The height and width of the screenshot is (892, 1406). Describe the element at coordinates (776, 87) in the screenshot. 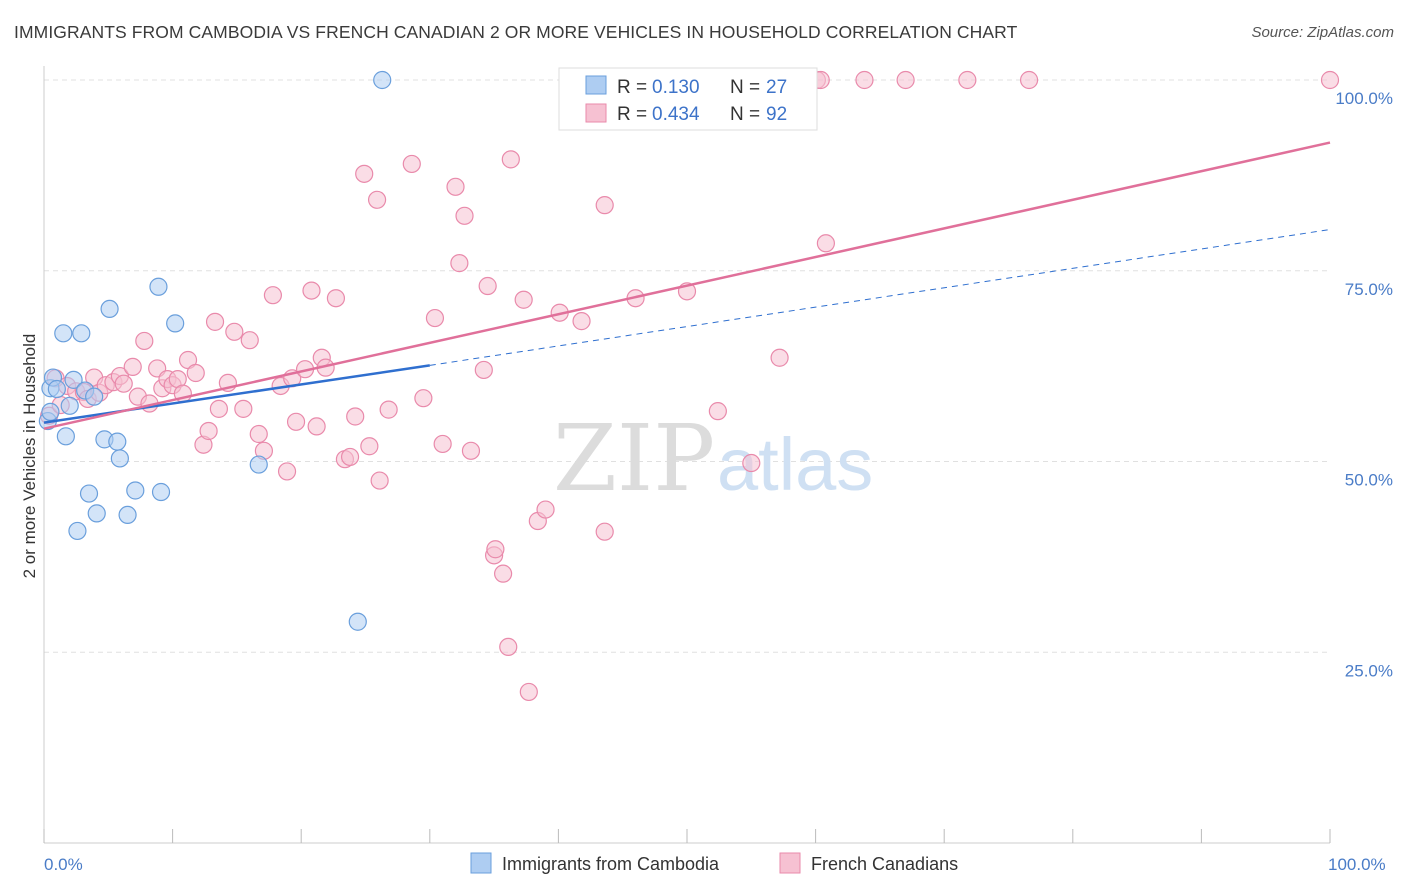

I see `legend-n-value-blue: 27` at that location.